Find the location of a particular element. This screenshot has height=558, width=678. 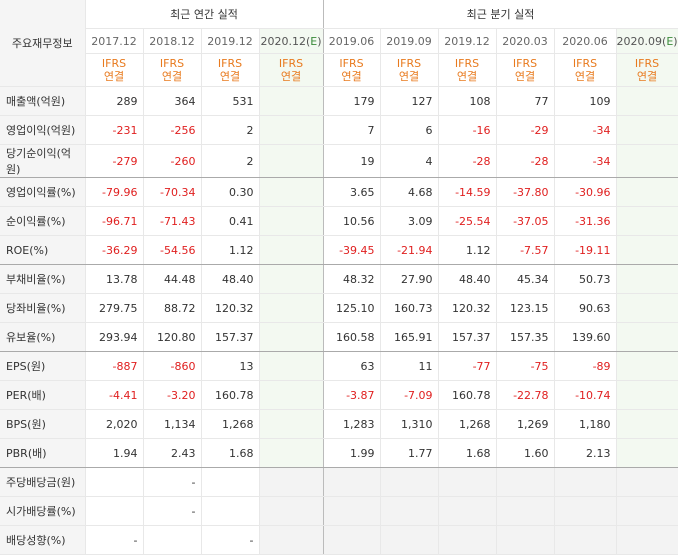

table-cell: 125.10 is located at coordinates (352, 308).